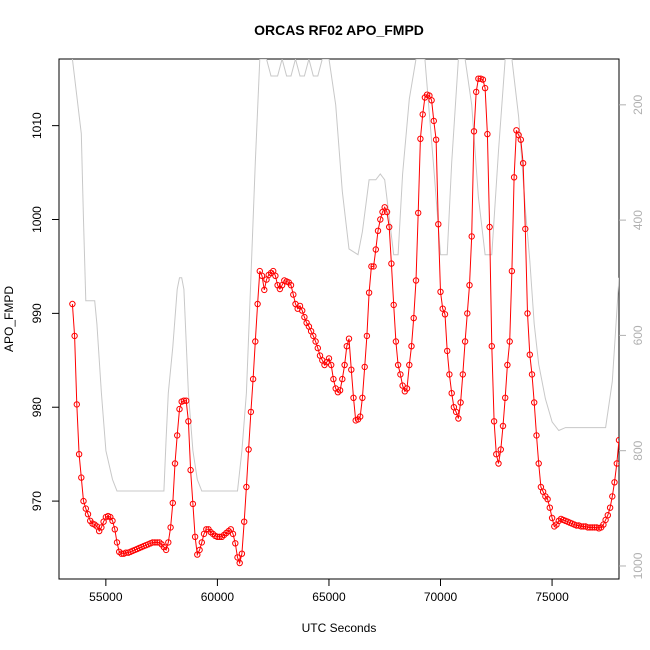 Image resolution: width=650 pixels, height=650 pixels. What do you see at coordinates (638, 565) in the screenshot?
I see `y2-tick-label: 1000` at bounding box center [638, 565].